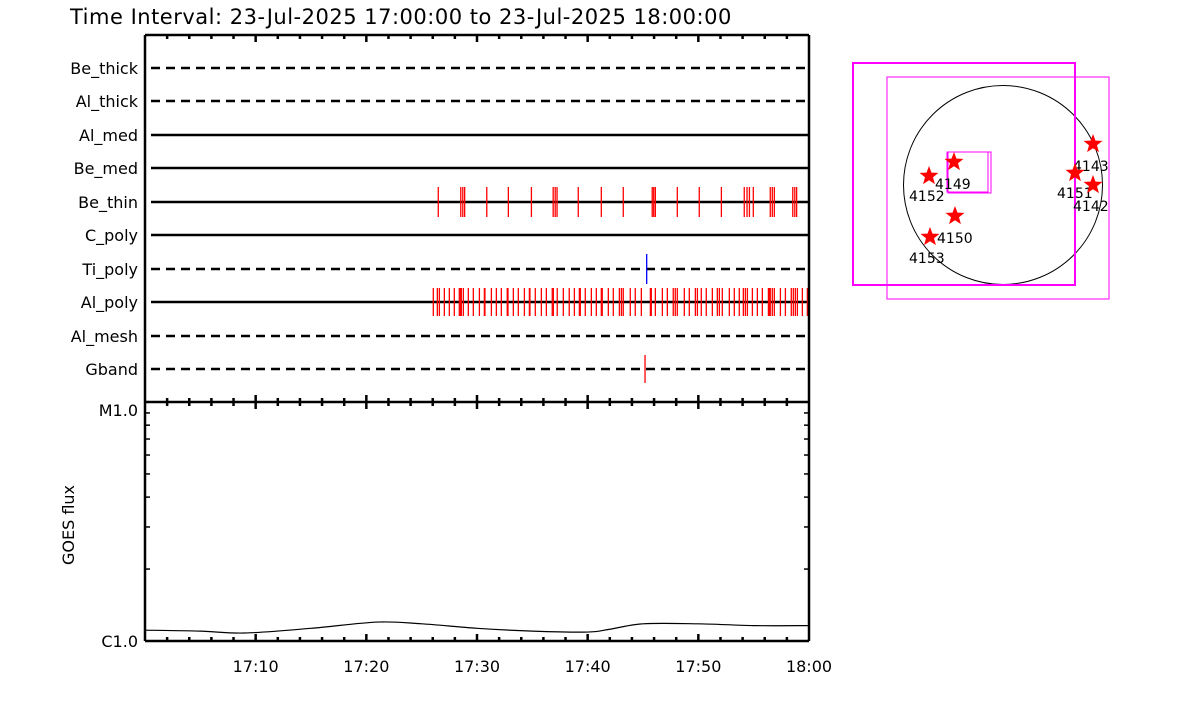 The width and height of the screenshot is (1200, 704). Describe the element at coordinates (445, 302) in the screenshot. I see `row-al-poly: Al_poly` at that location.